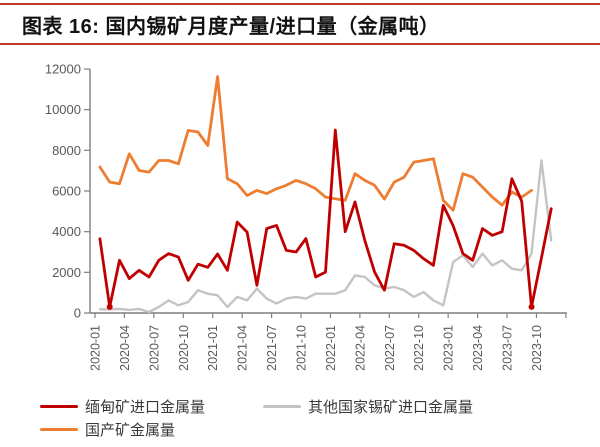  Describe the element at coordinates (390, 348) in the screenshot. I see `x-tick-label: 2022-07` at that location.